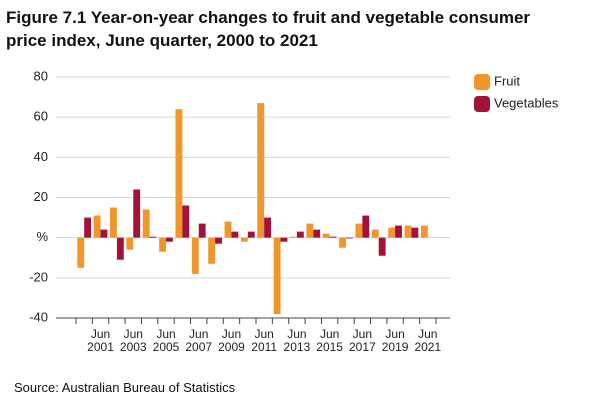 The image size is (600, 410). What do you see at coordinates (264, 340) in the screenshot?
I see `x-tick-label: Jun 2011` at bounding box center [264, 340].